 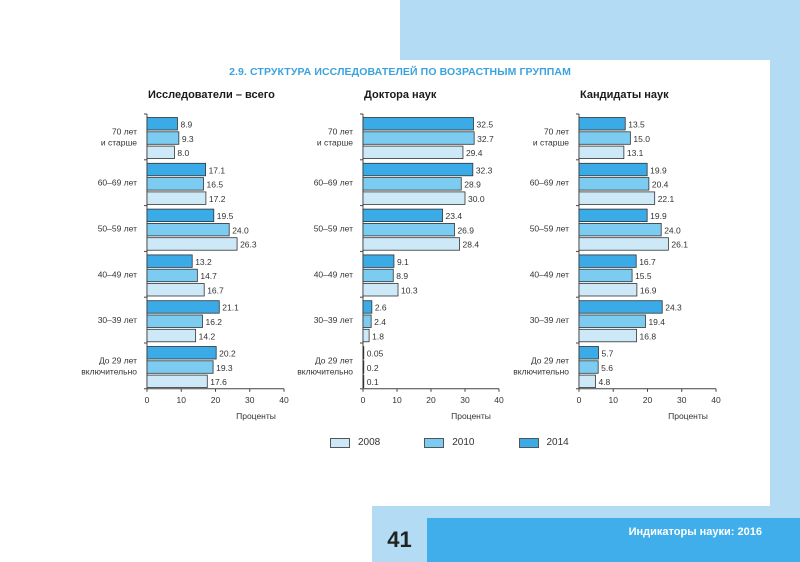 What do you see at coordinates (400, 95) in the screenshot?
I see `panel-title-doctors: Доктора наук` at bounding box center [400, 95].